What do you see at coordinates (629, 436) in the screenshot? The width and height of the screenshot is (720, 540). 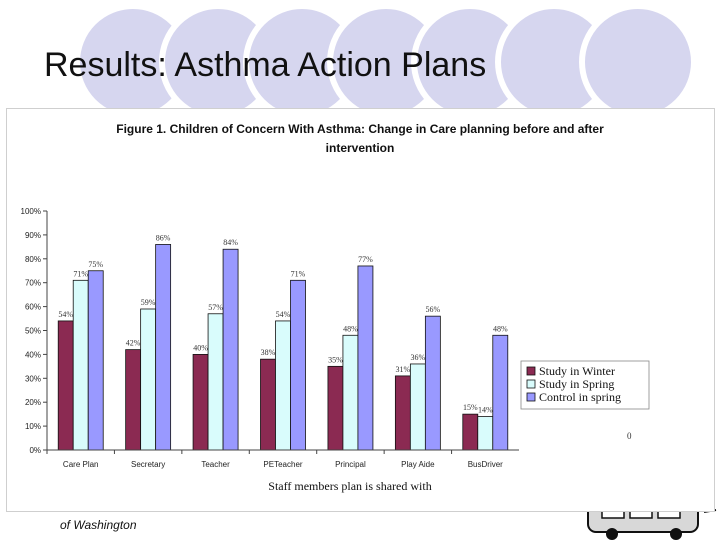 I see `extra-zero-label: 0` at bounding box center [629, 436].